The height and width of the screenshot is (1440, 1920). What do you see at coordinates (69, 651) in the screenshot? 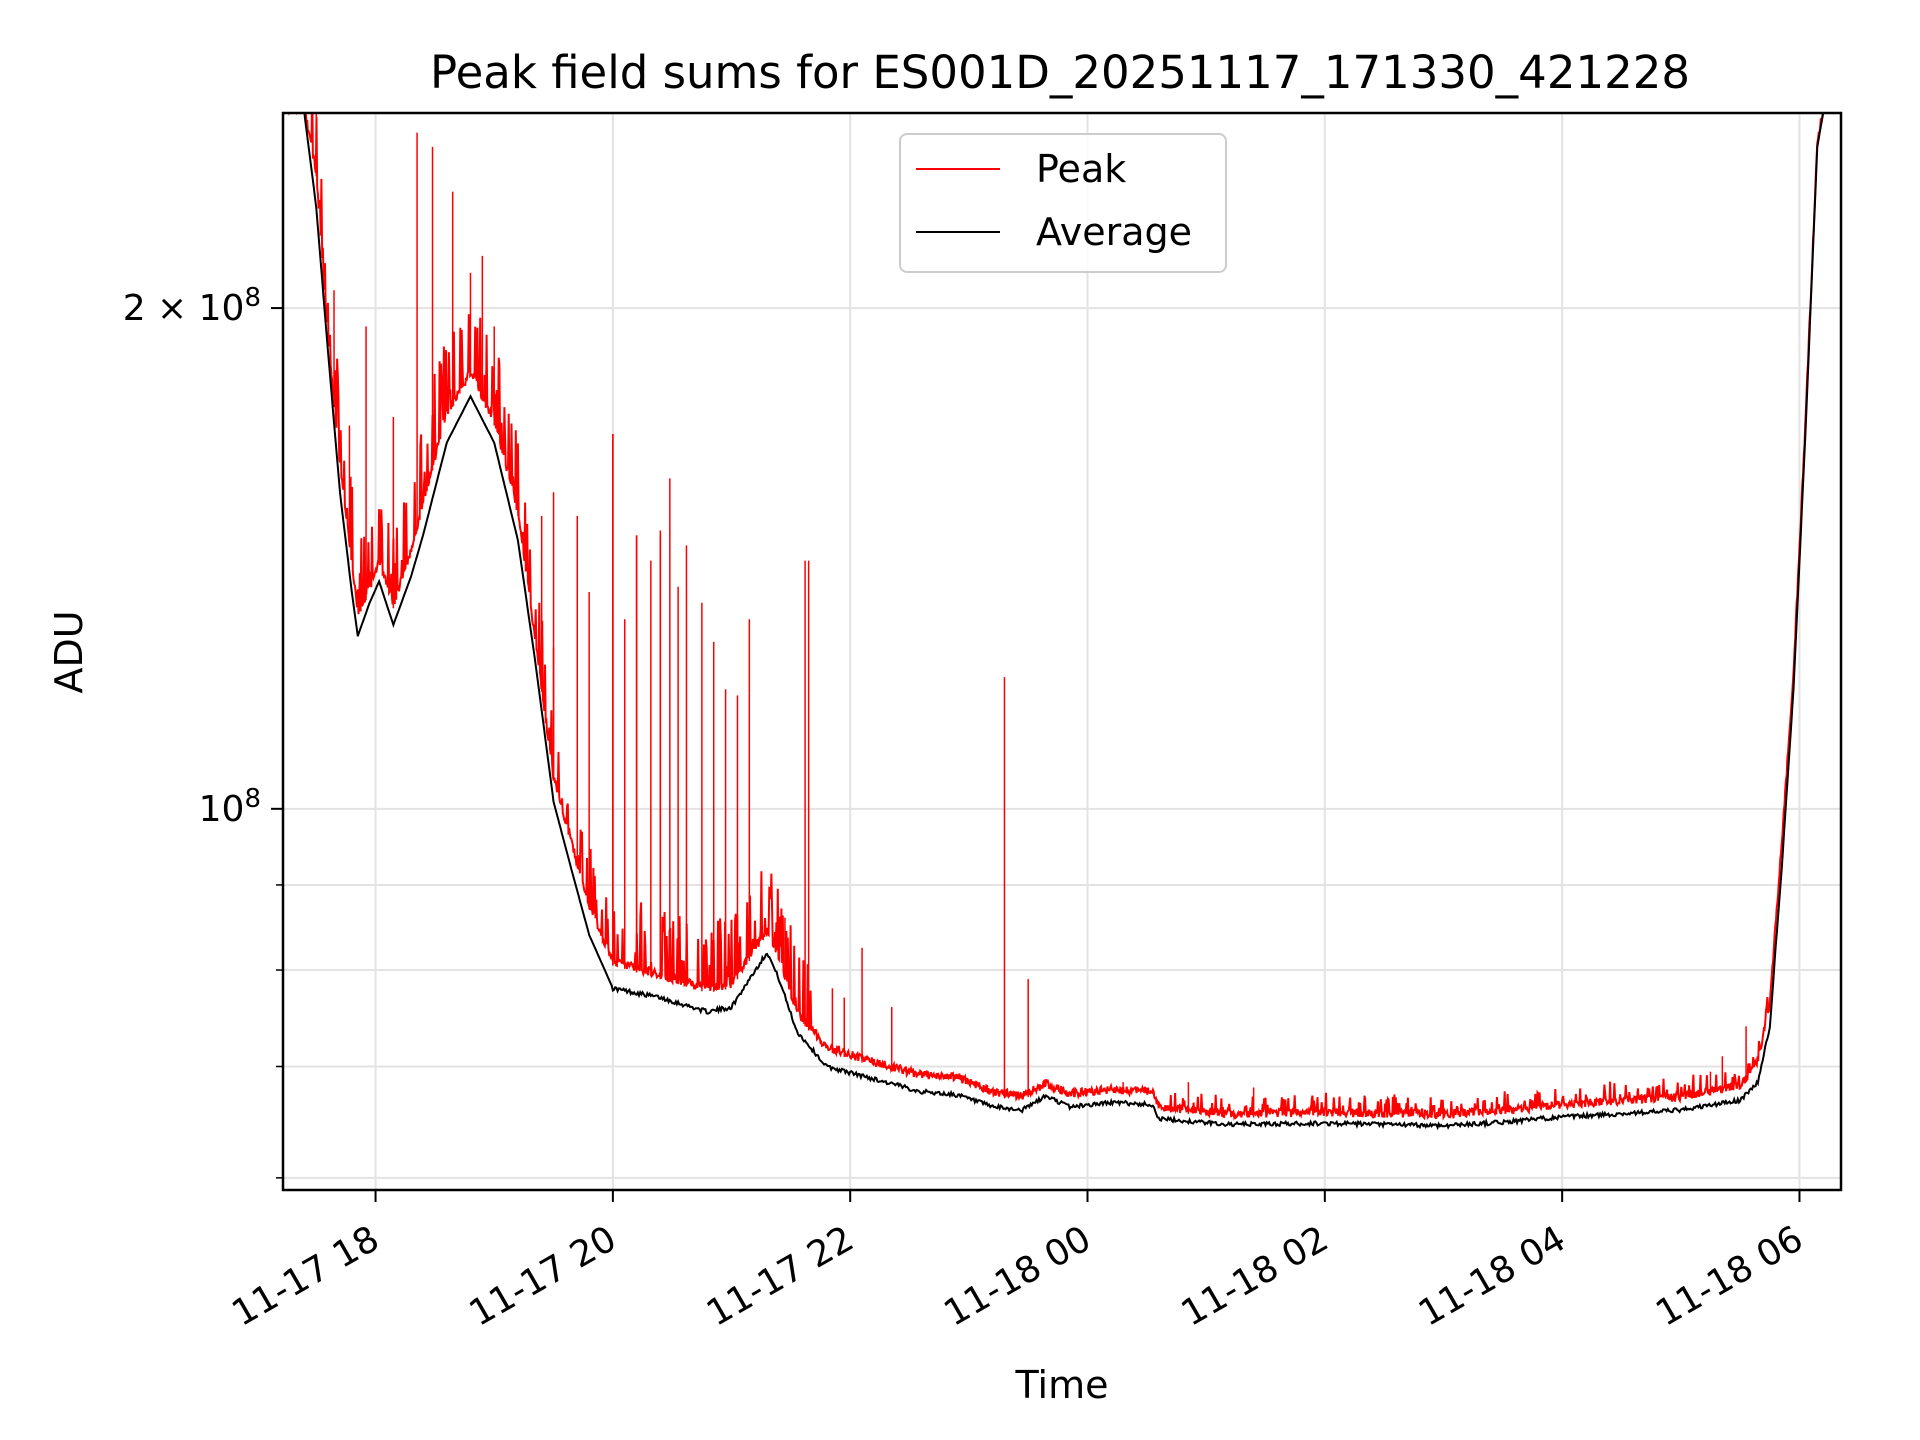
I see `y-axis-label: ADU` at bounding box center [69, 651].